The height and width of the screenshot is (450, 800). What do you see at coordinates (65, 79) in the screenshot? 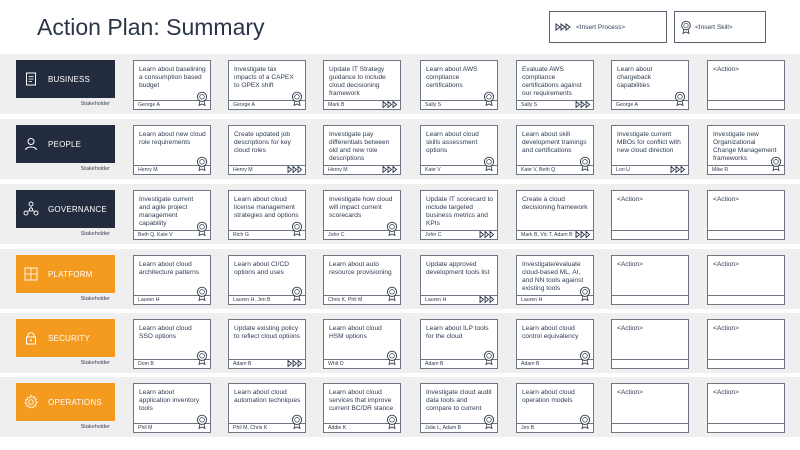
I see `category-business: BUSINESS` at bounding box center [65, 79].